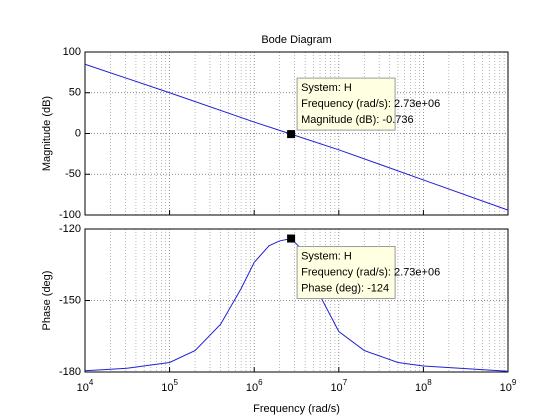 The height and width of the screenshot is (420, 560). What do you see at coordinates (357, 120) in the screenshot?
I see `datatip-text: Magnitude (dB): -0.736` at bounding box center [357, 120].